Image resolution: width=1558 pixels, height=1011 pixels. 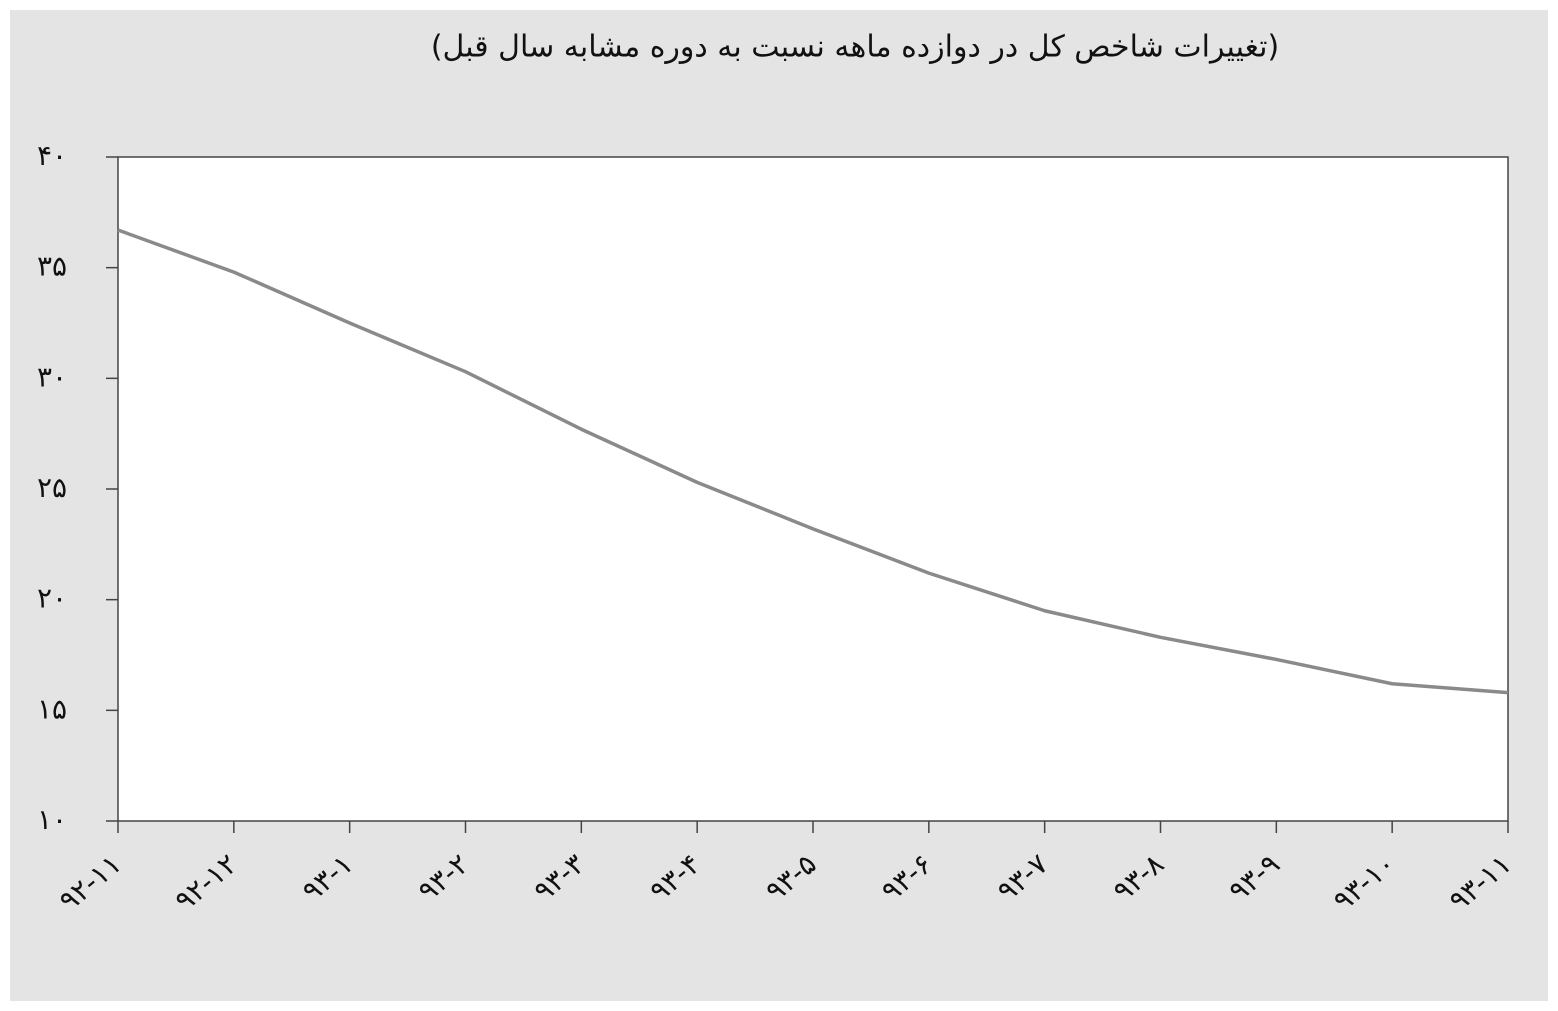 I want to click on y-tick-label: ۲۰, so click(x=52, y=598).